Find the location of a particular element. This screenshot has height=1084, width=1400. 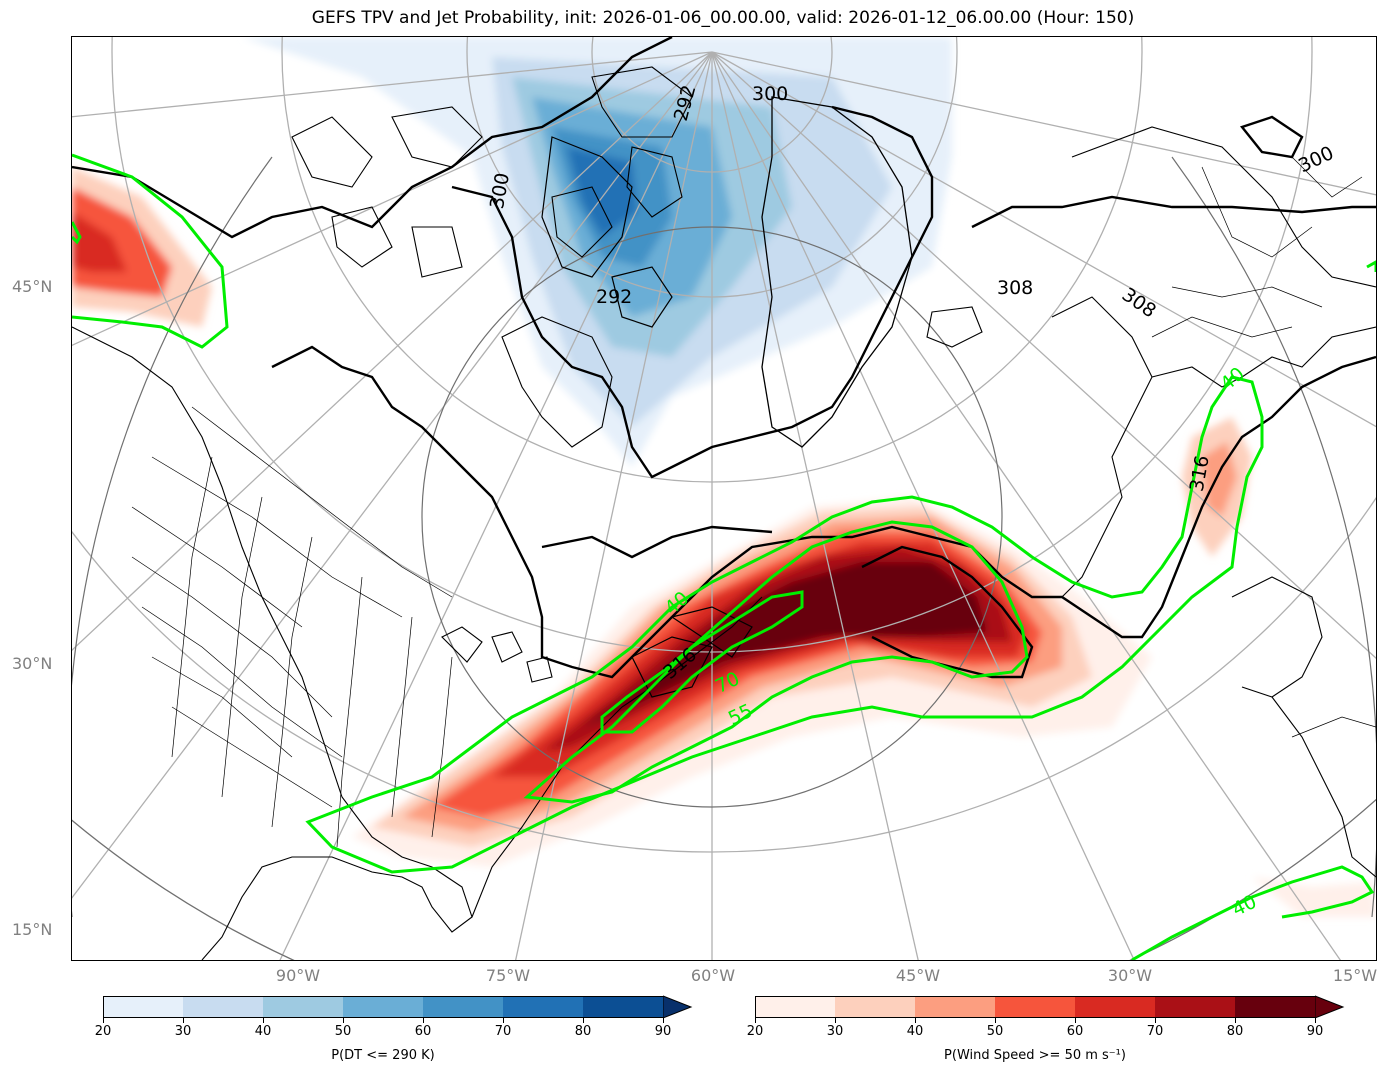

colorbar-wind-label: P(Wind Speed >= 50 m s⁻¹) is located at coordinates (1035, 1055).